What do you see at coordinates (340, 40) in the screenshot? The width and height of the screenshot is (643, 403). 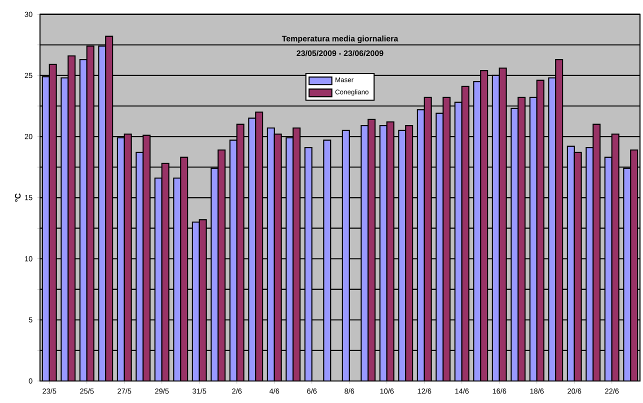 I see `text: Temperatura media giornaliera` at bounding box center [340, 40].